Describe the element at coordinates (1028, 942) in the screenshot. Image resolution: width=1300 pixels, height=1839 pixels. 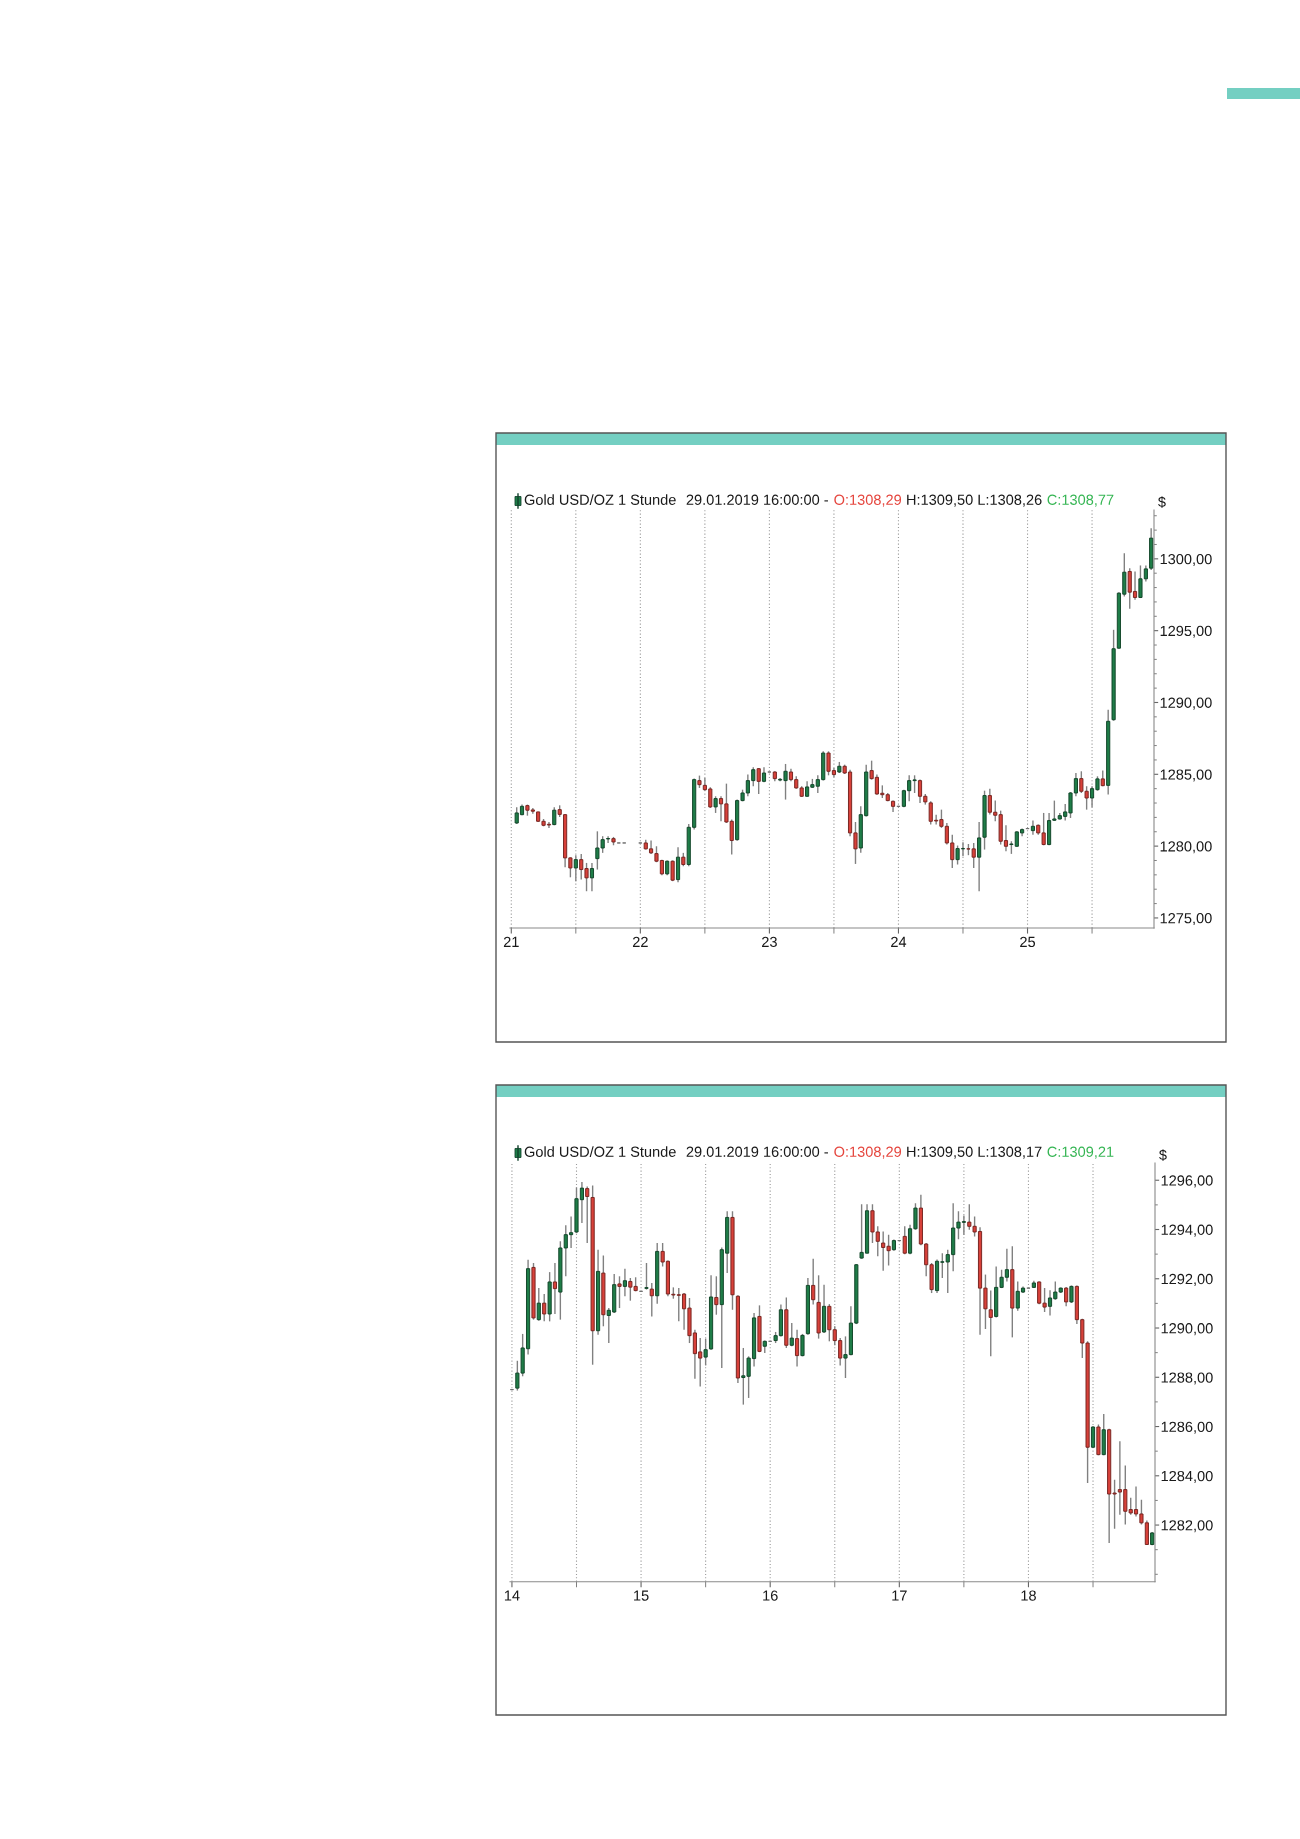
I see `x-tick-label: 25` at that location.